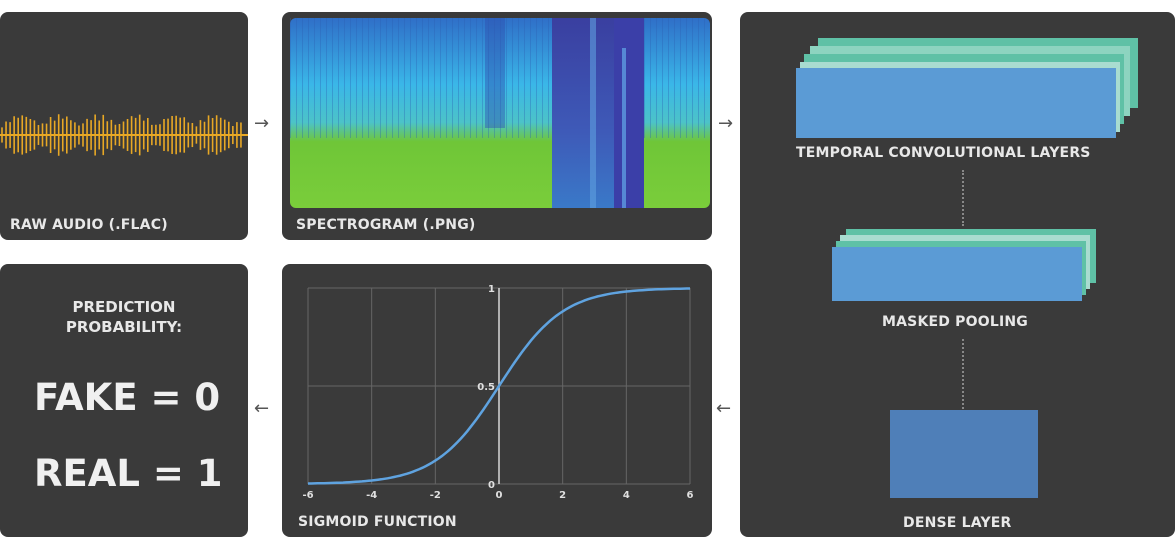 Image resolution: width=1175 pixels, height=537 pixels. Describe the element at coordinates (955, 322) in the screenshot. I see `masked-pooling-label: MASKED POOLING` at that location.